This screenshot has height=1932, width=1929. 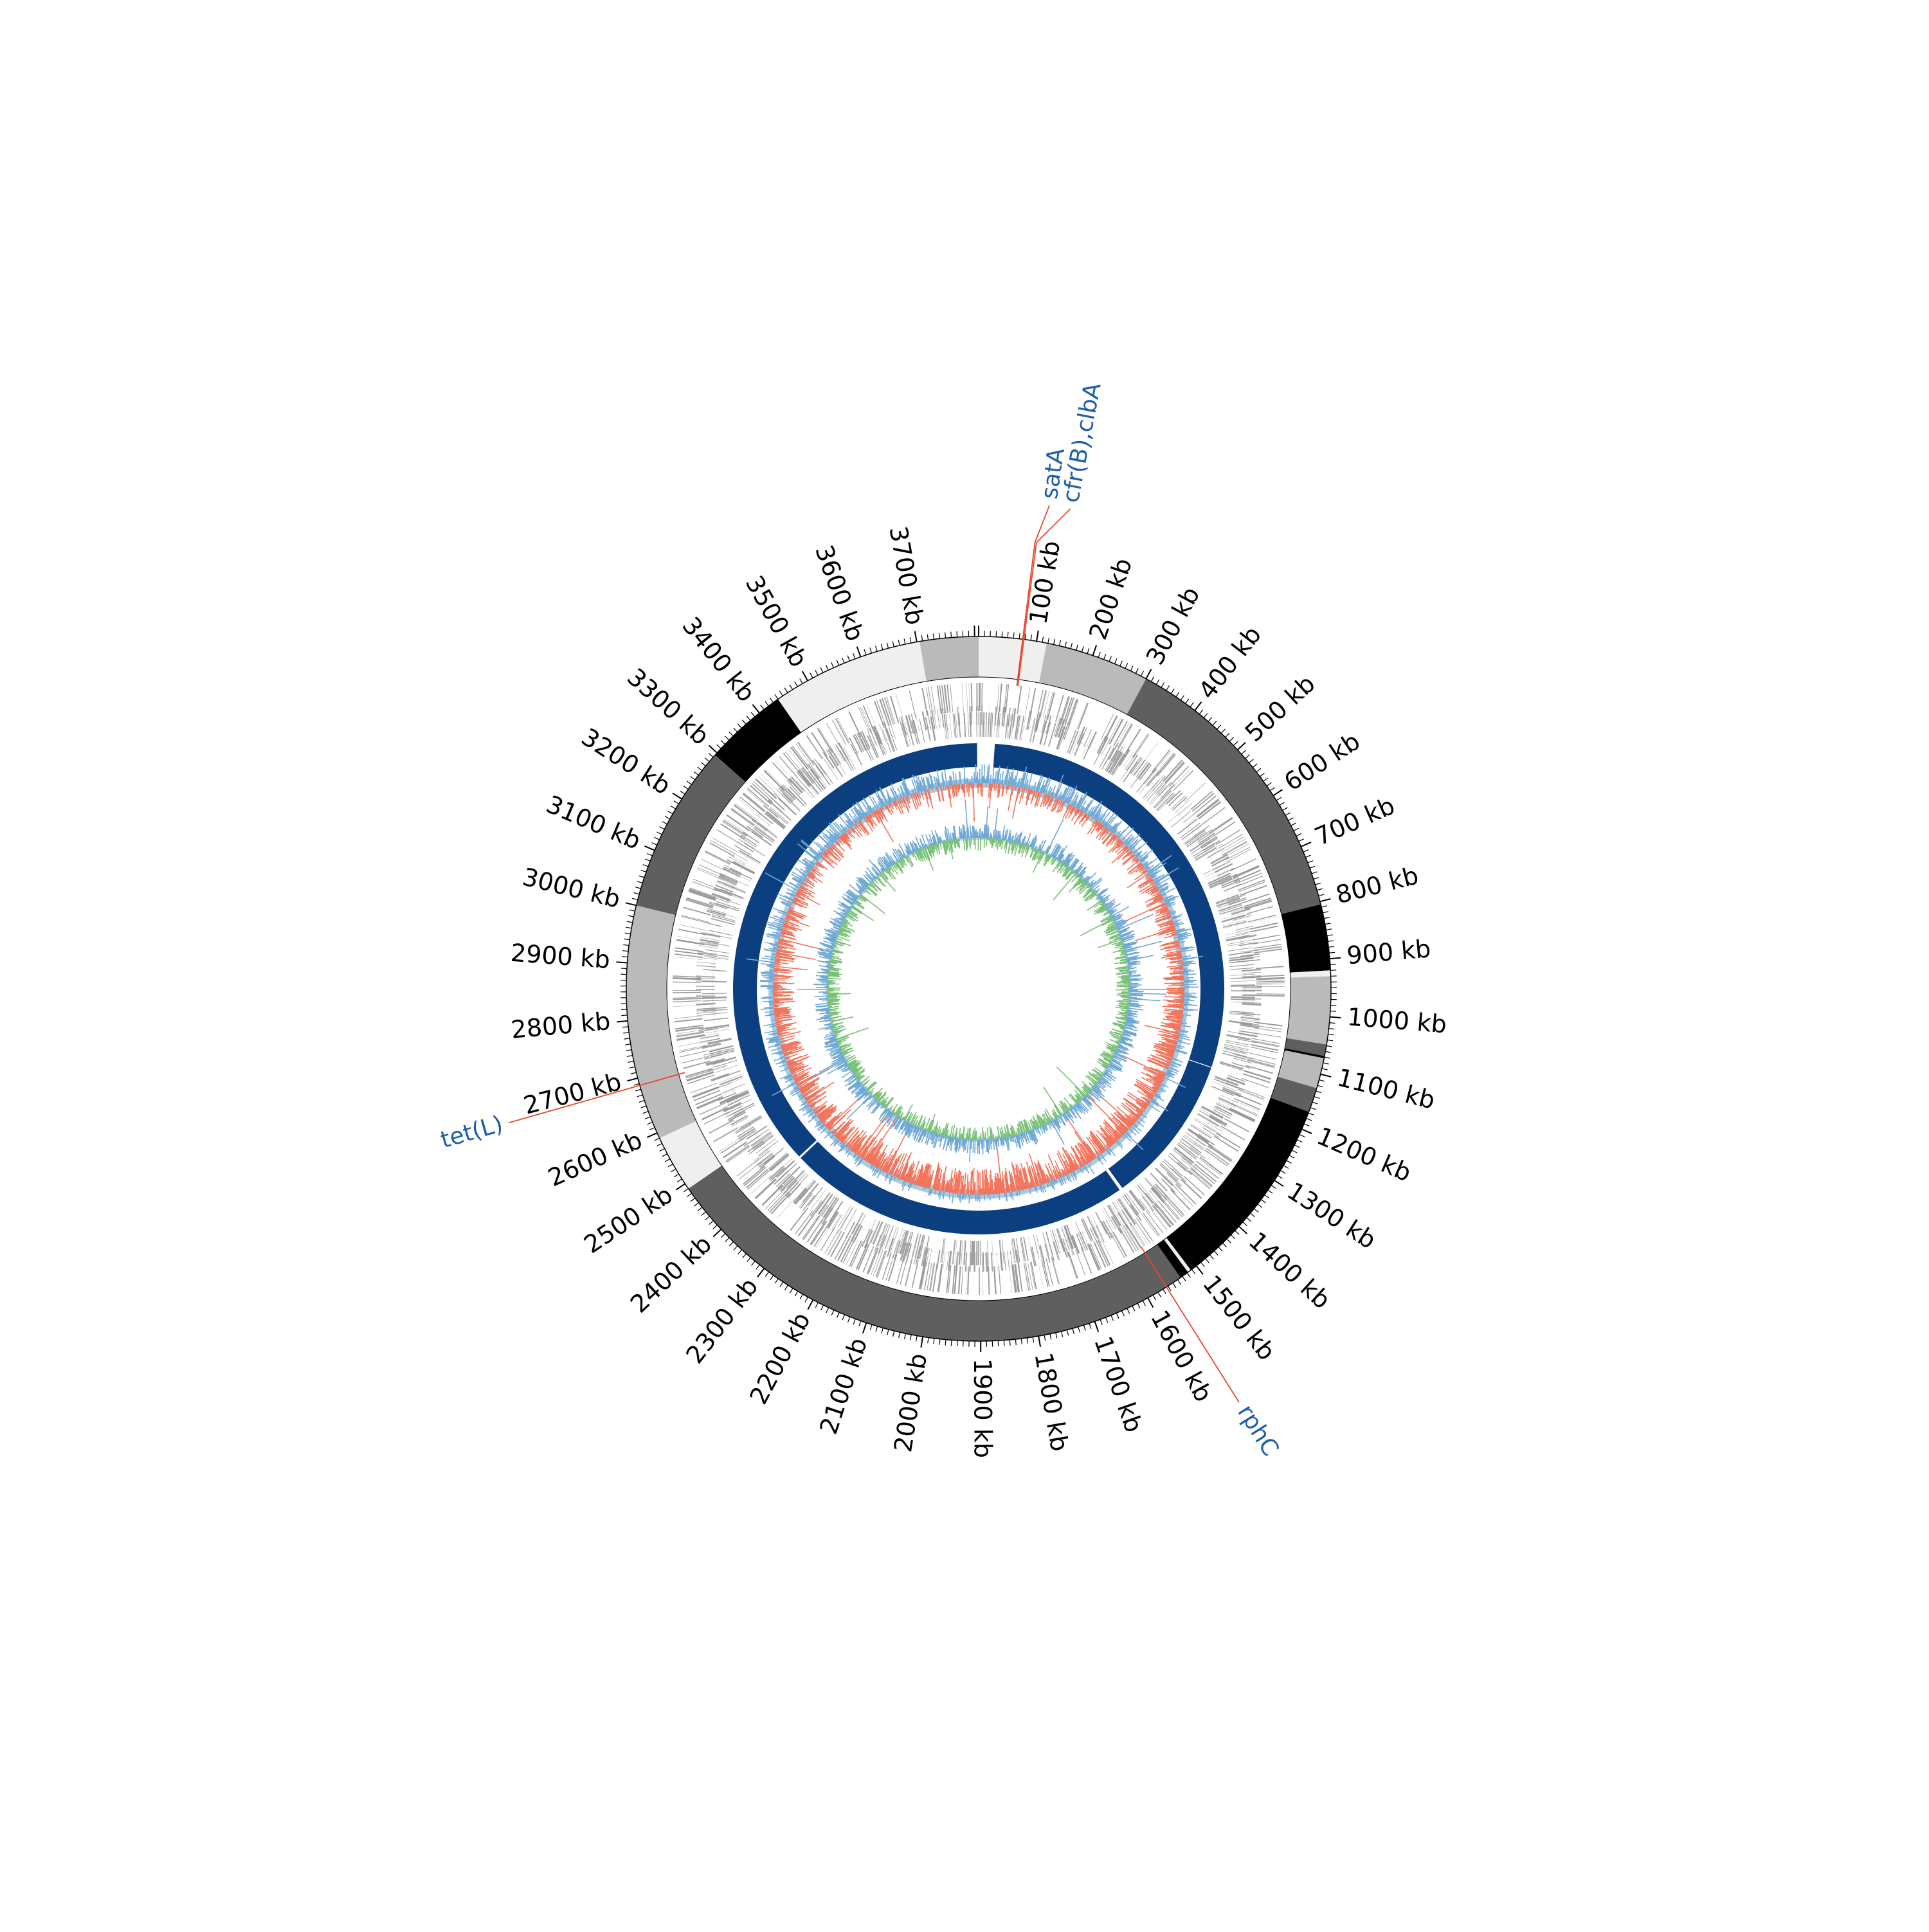 What do you see at coordinates (1075, 878) in the screenshot?
I see `gc-skew-bar` at bounding box center [1075, 878].